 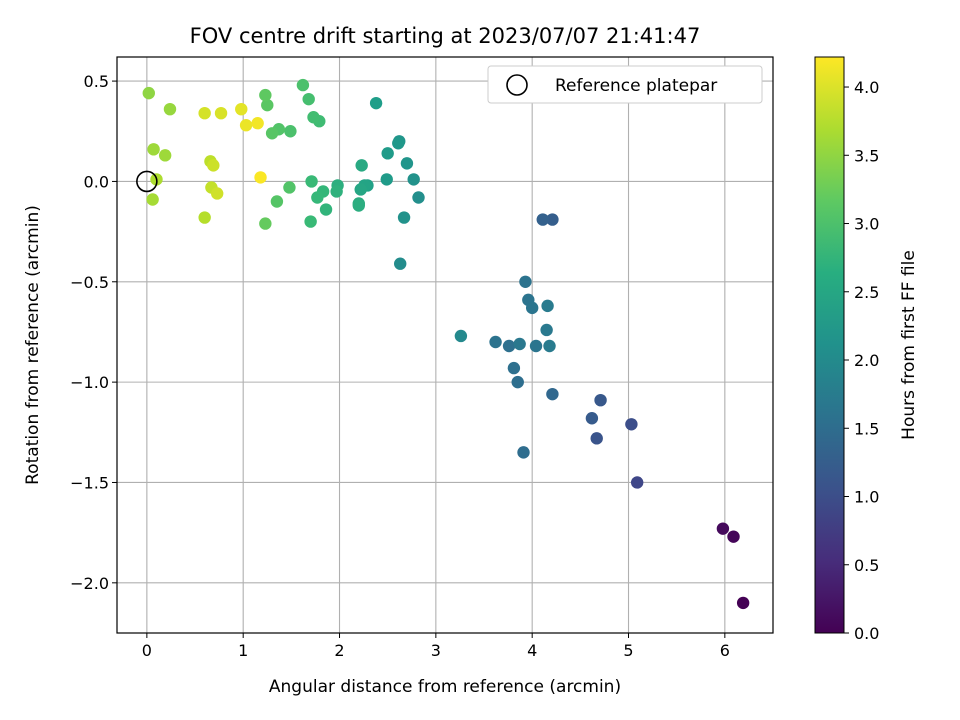 What do you see at coordinates (445, 687) in the screenshot?
I see `x-axis-label: Angular distance from reference (arcmin)` at bounding box center [445, 687].